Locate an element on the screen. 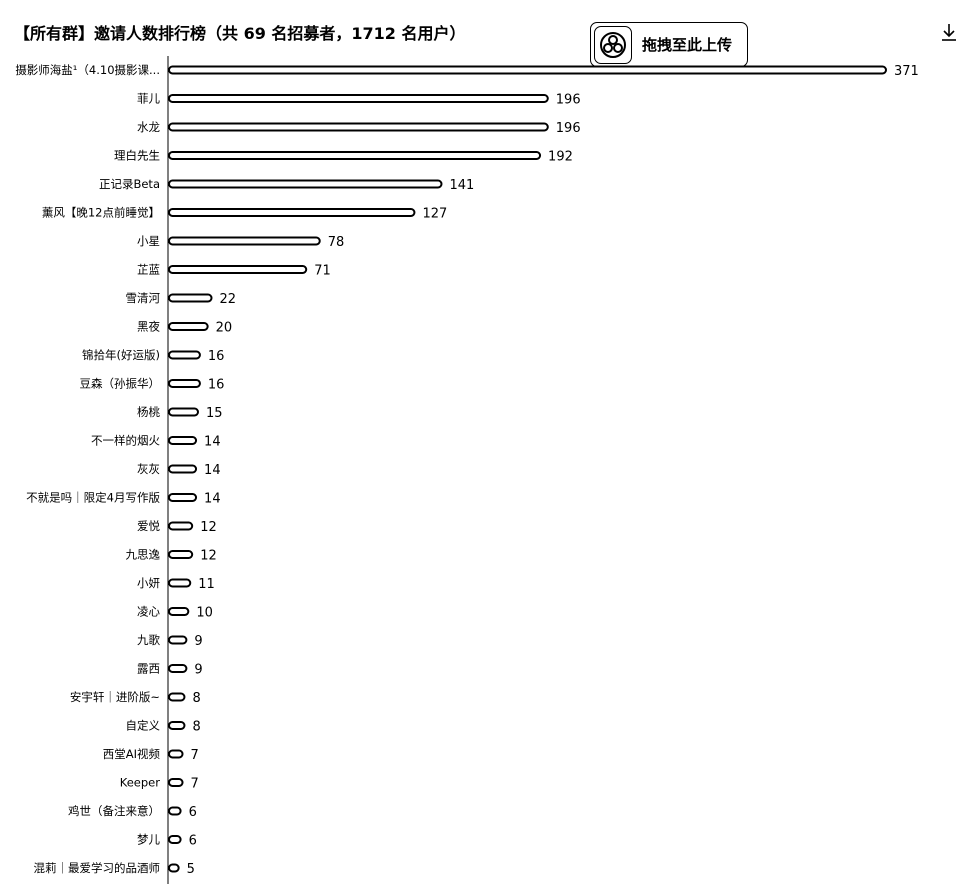  upload-dropzone-button: 拖拽至此上传 is located at coordinates (669, 44).